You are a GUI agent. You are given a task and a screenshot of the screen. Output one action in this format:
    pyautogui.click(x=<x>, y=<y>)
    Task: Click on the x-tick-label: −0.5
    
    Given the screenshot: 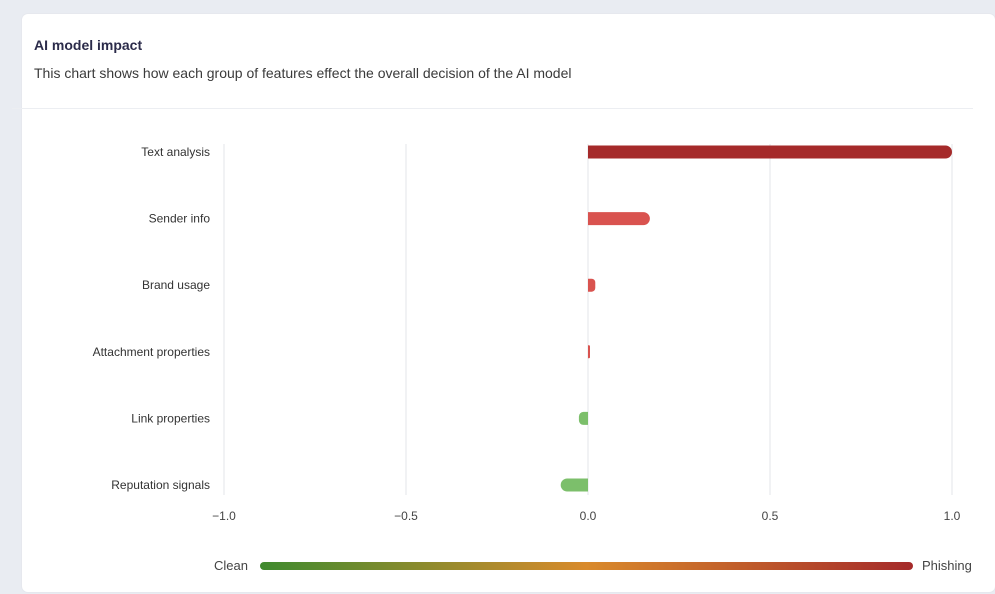 What is the action you would take?
    pyautogui.click(x=406, y=516)
    